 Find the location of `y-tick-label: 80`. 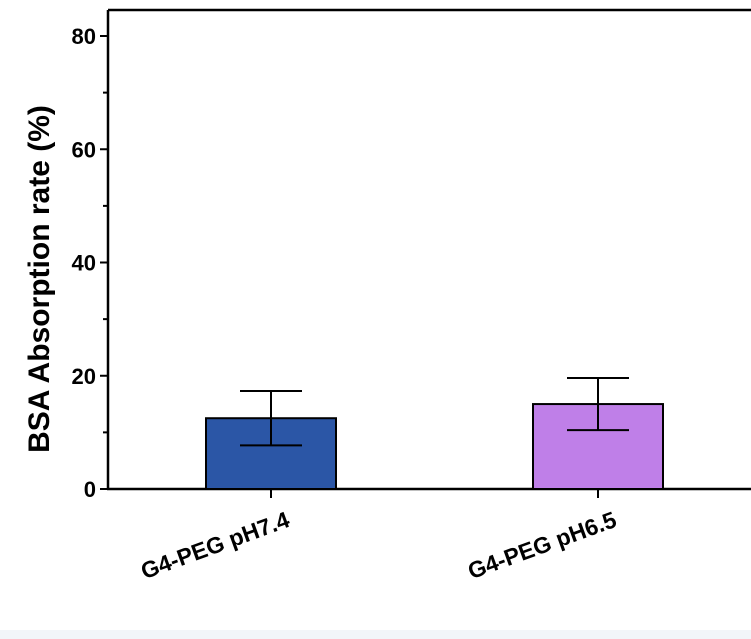

y-tick-label: 80 is located at coordinates (84, 36).